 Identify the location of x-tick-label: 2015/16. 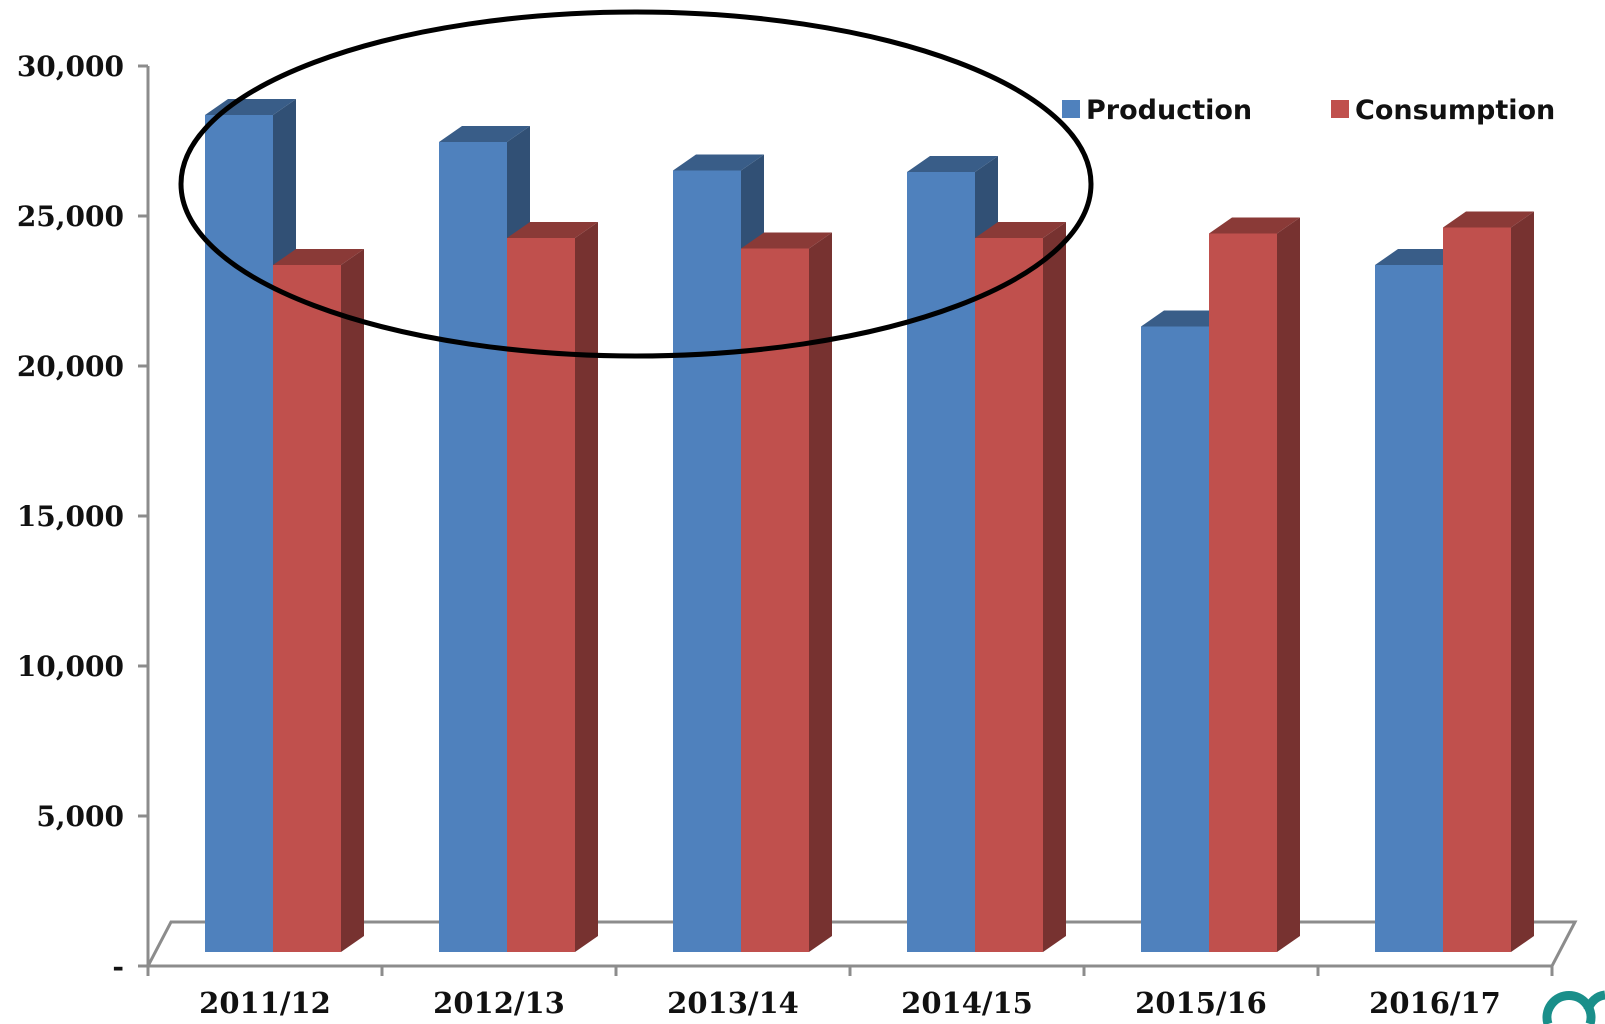
(1201, 1003).